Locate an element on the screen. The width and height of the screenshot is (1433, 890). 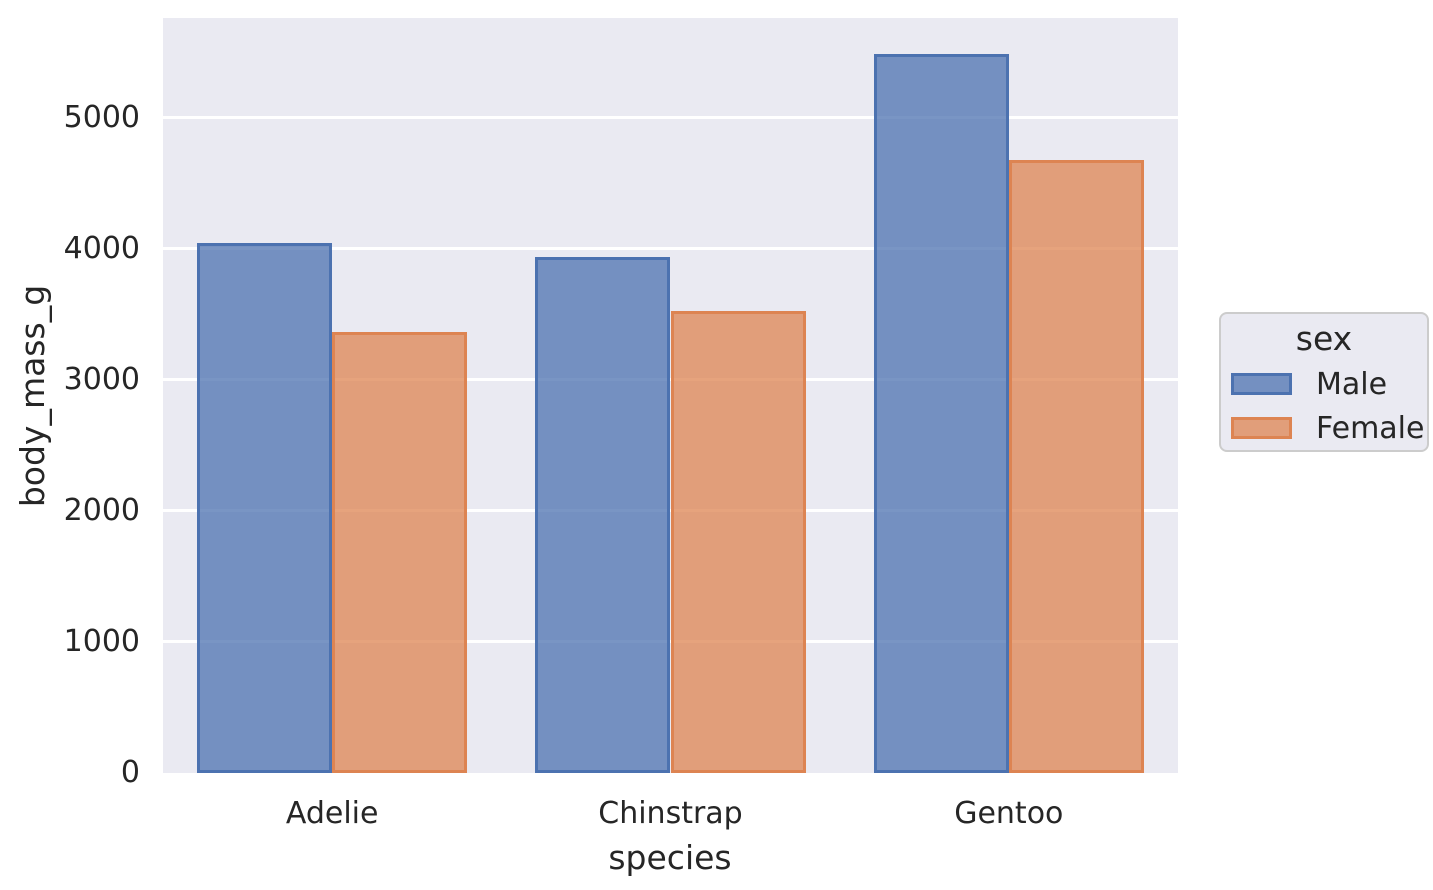
y-tick-label-0: 0 is located at coordinates (130, 772).